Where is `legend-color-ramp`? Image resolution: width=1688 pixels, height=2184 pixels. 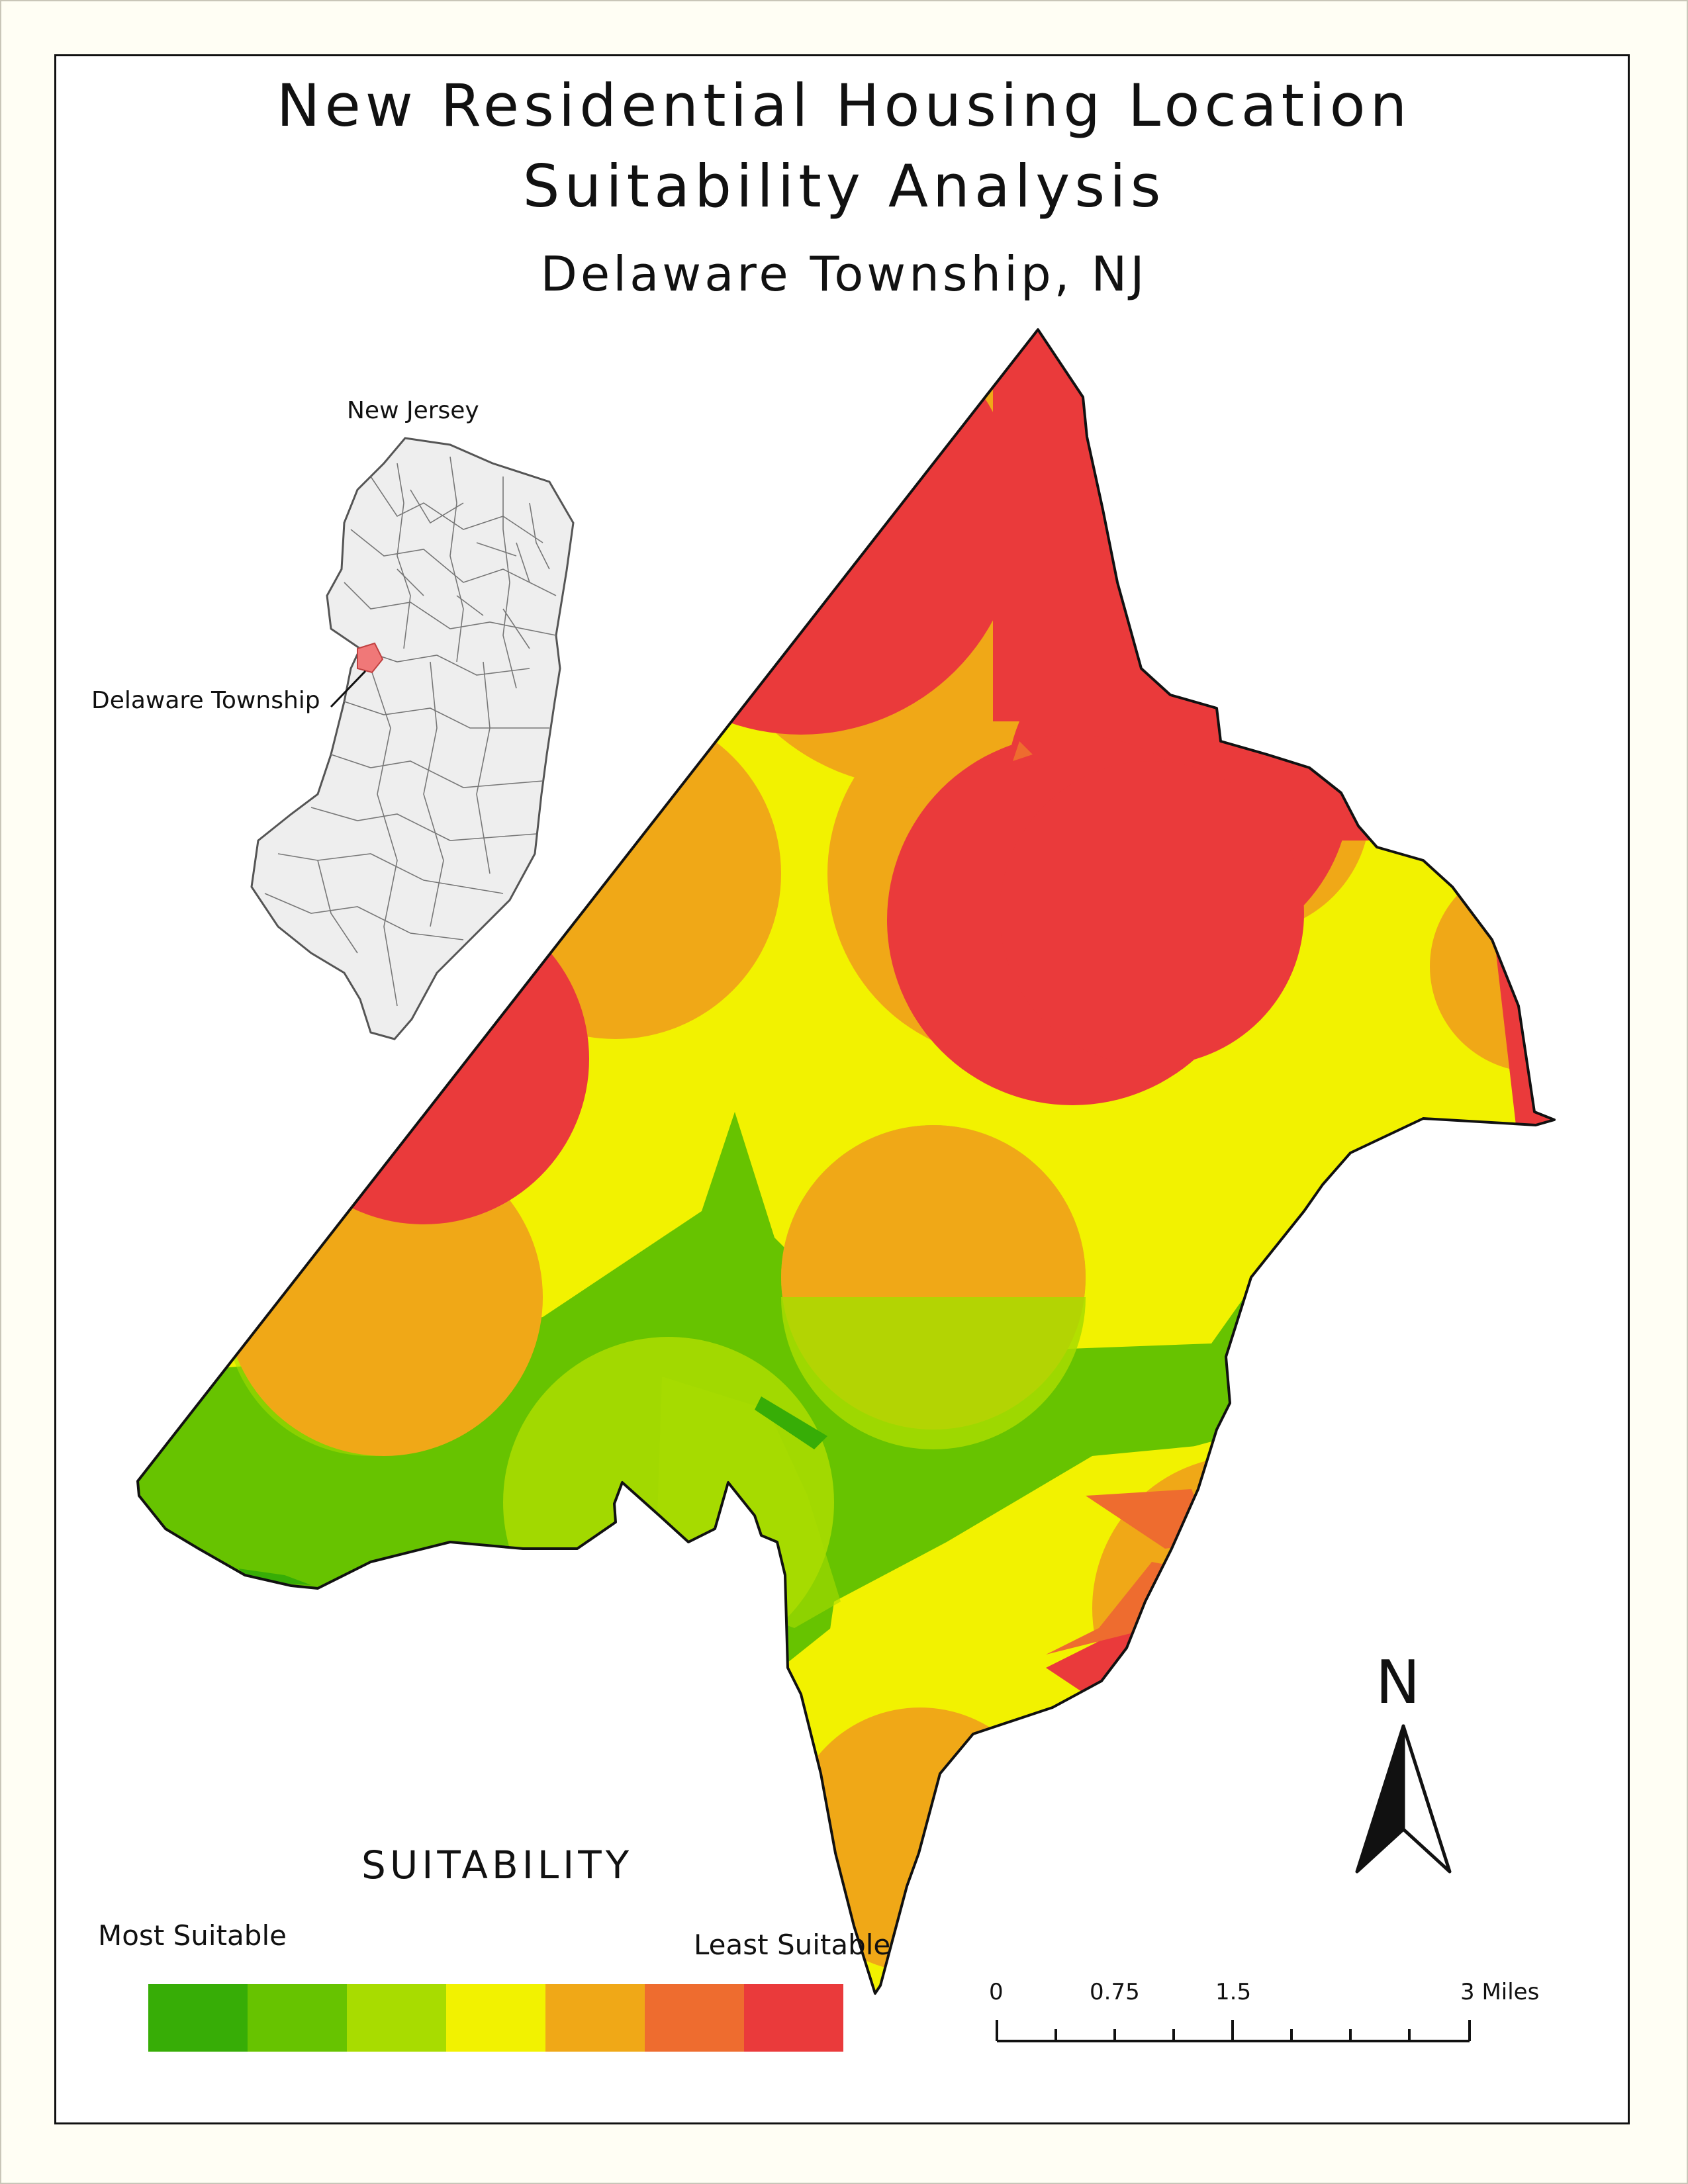 legend-color-ramp is located at coordinates (495, 2018).